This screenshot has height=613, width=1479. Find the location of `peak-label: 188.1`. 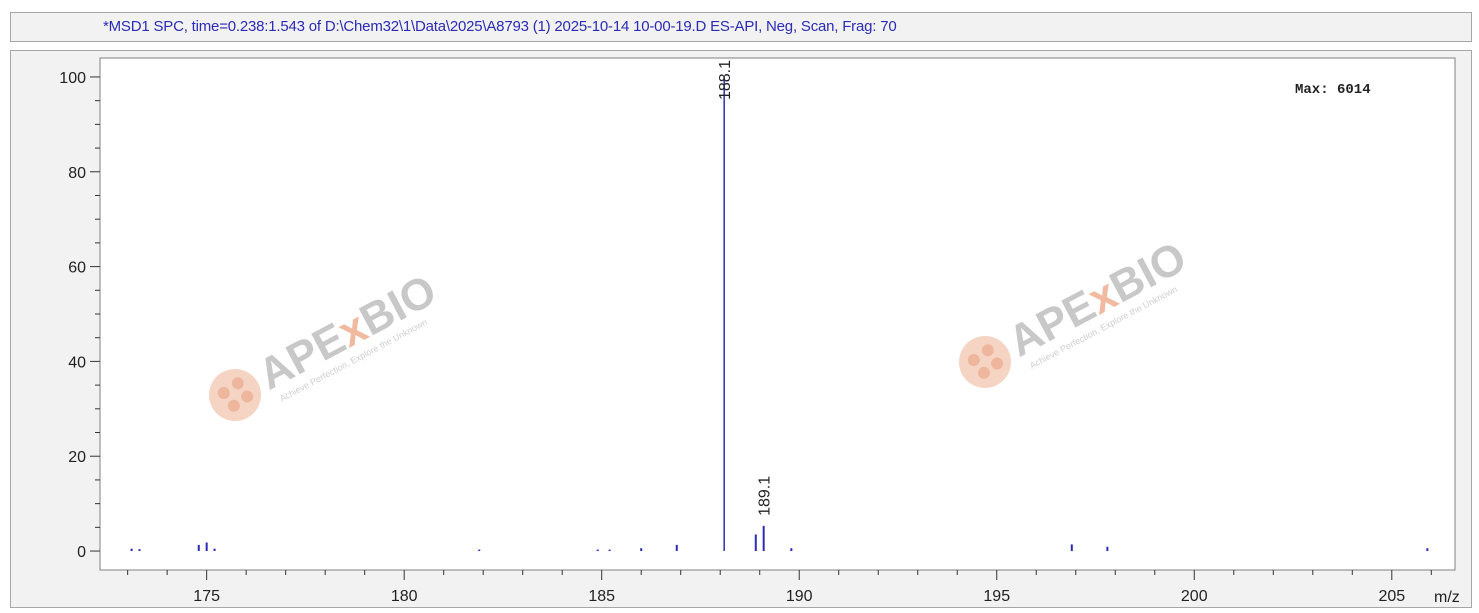

peak-label: 188.1 is located at coordinates (725, 80).